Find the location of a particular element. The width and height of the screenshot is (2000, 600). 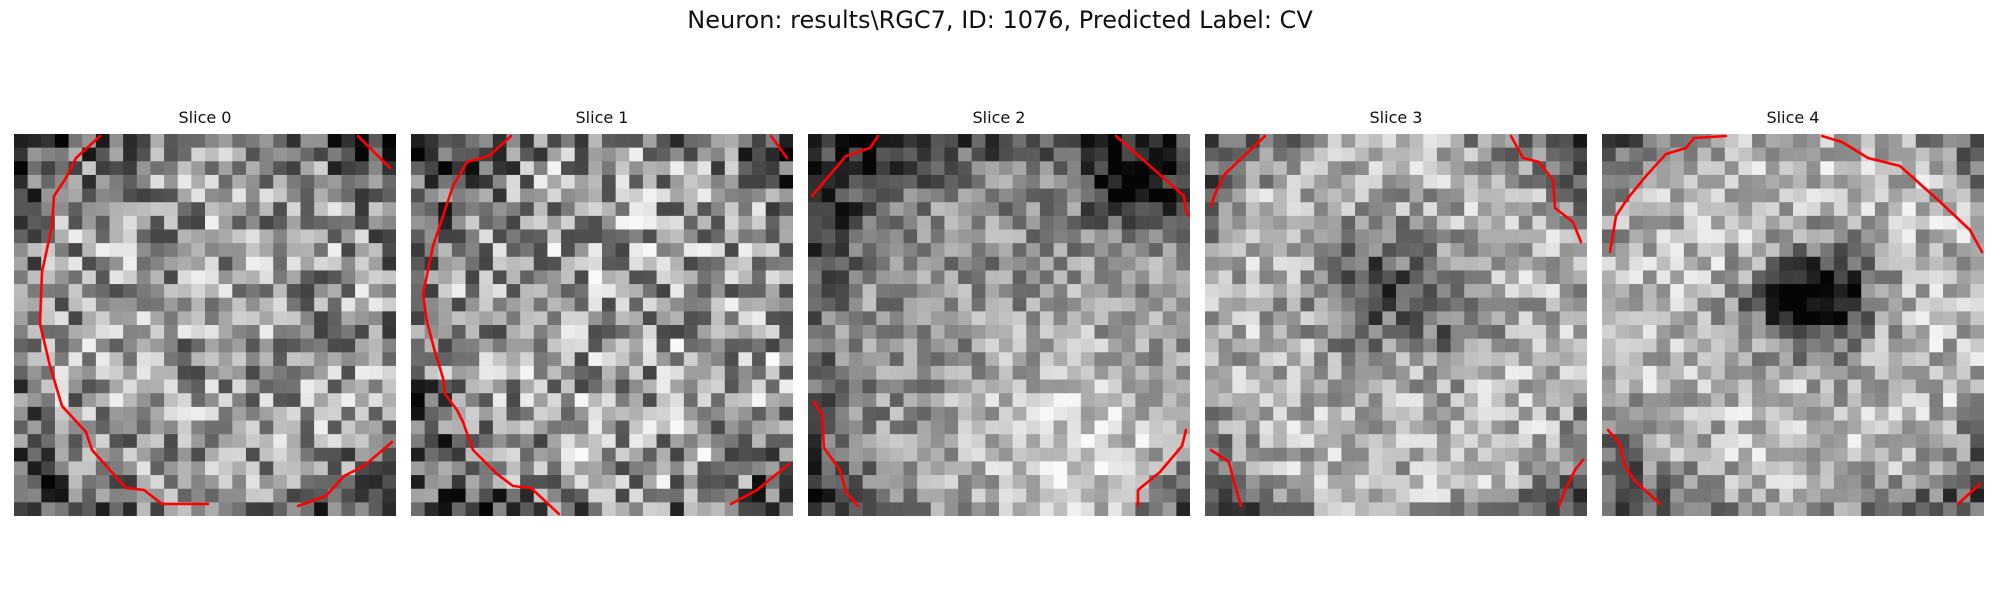

slice-panel-4: Slice 4 is located at coordinates (1793, 312).